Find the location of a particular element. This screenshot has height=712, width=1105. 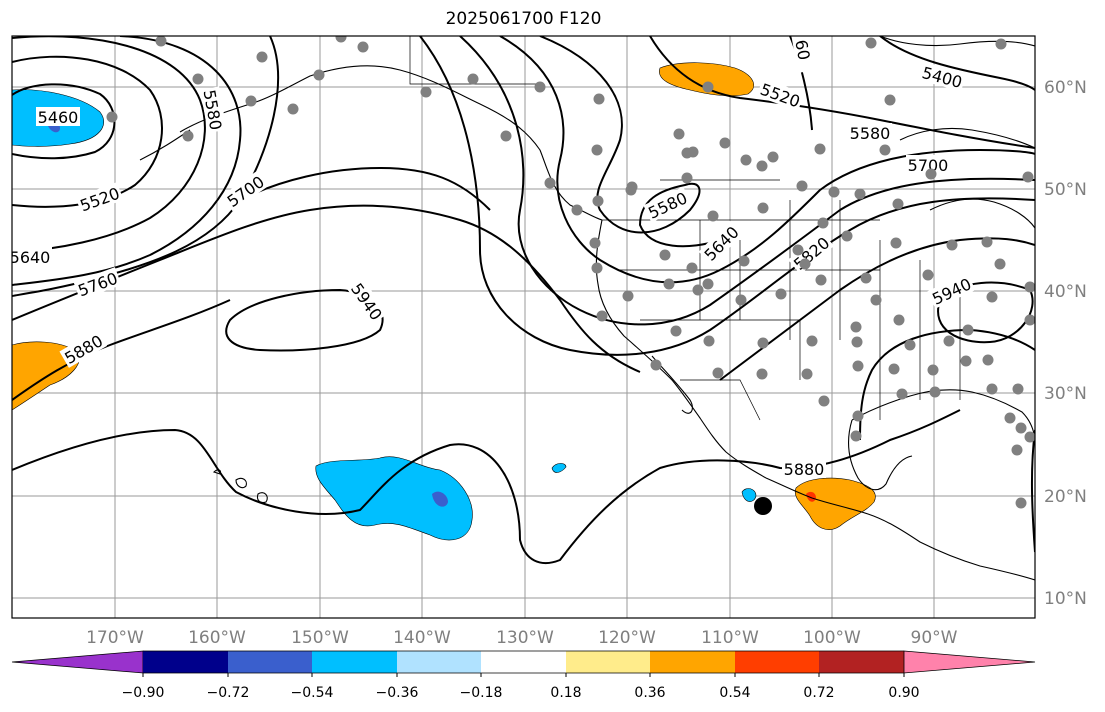

contour-label: 5460 is located at coordinates (58, 117).